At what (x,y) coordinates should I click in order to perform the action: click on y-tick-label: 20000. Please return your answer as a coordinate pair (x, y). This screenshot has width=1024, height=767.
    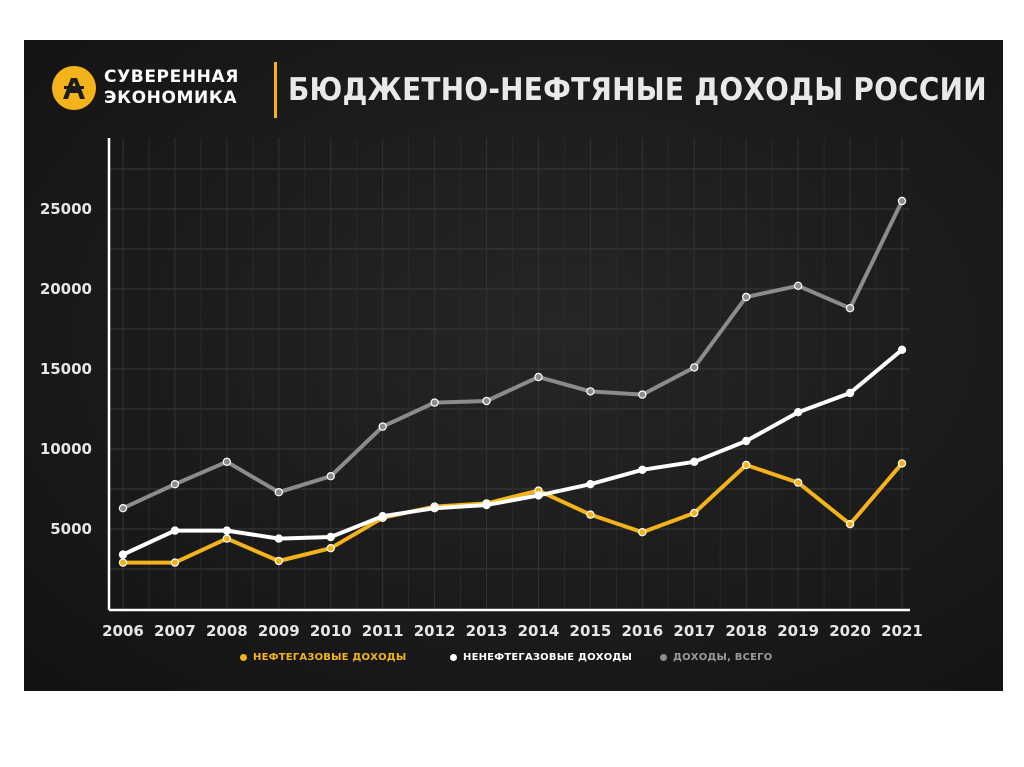
    Looking at the image, I should click on (66, 289).